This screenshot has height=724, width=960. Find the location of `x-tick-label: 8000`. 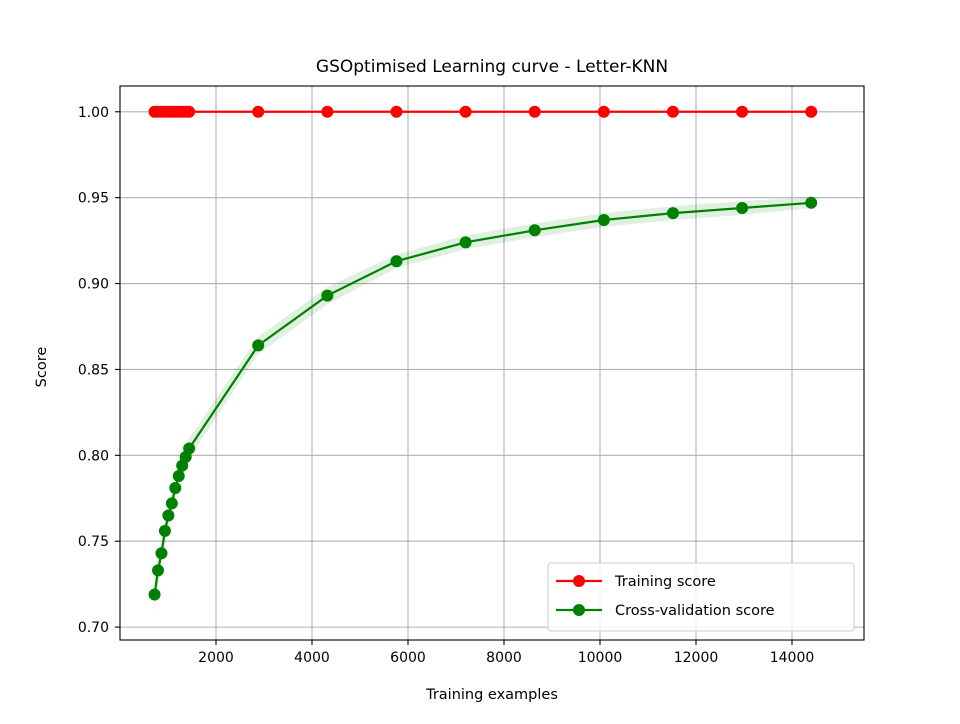

x-tick-label: 8000 is located at coordinates (504, 658).